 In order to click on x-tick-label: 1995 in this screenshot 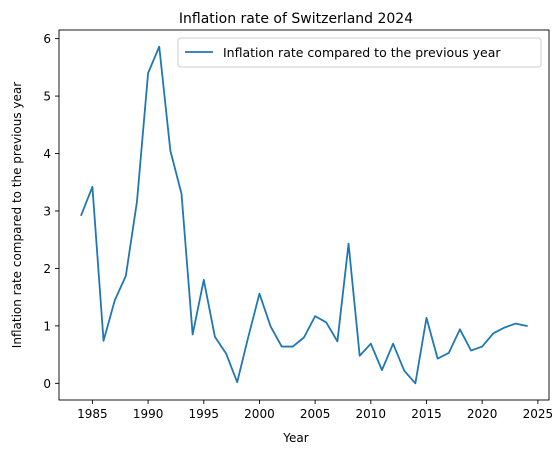, I will do `click(203, 414)`.